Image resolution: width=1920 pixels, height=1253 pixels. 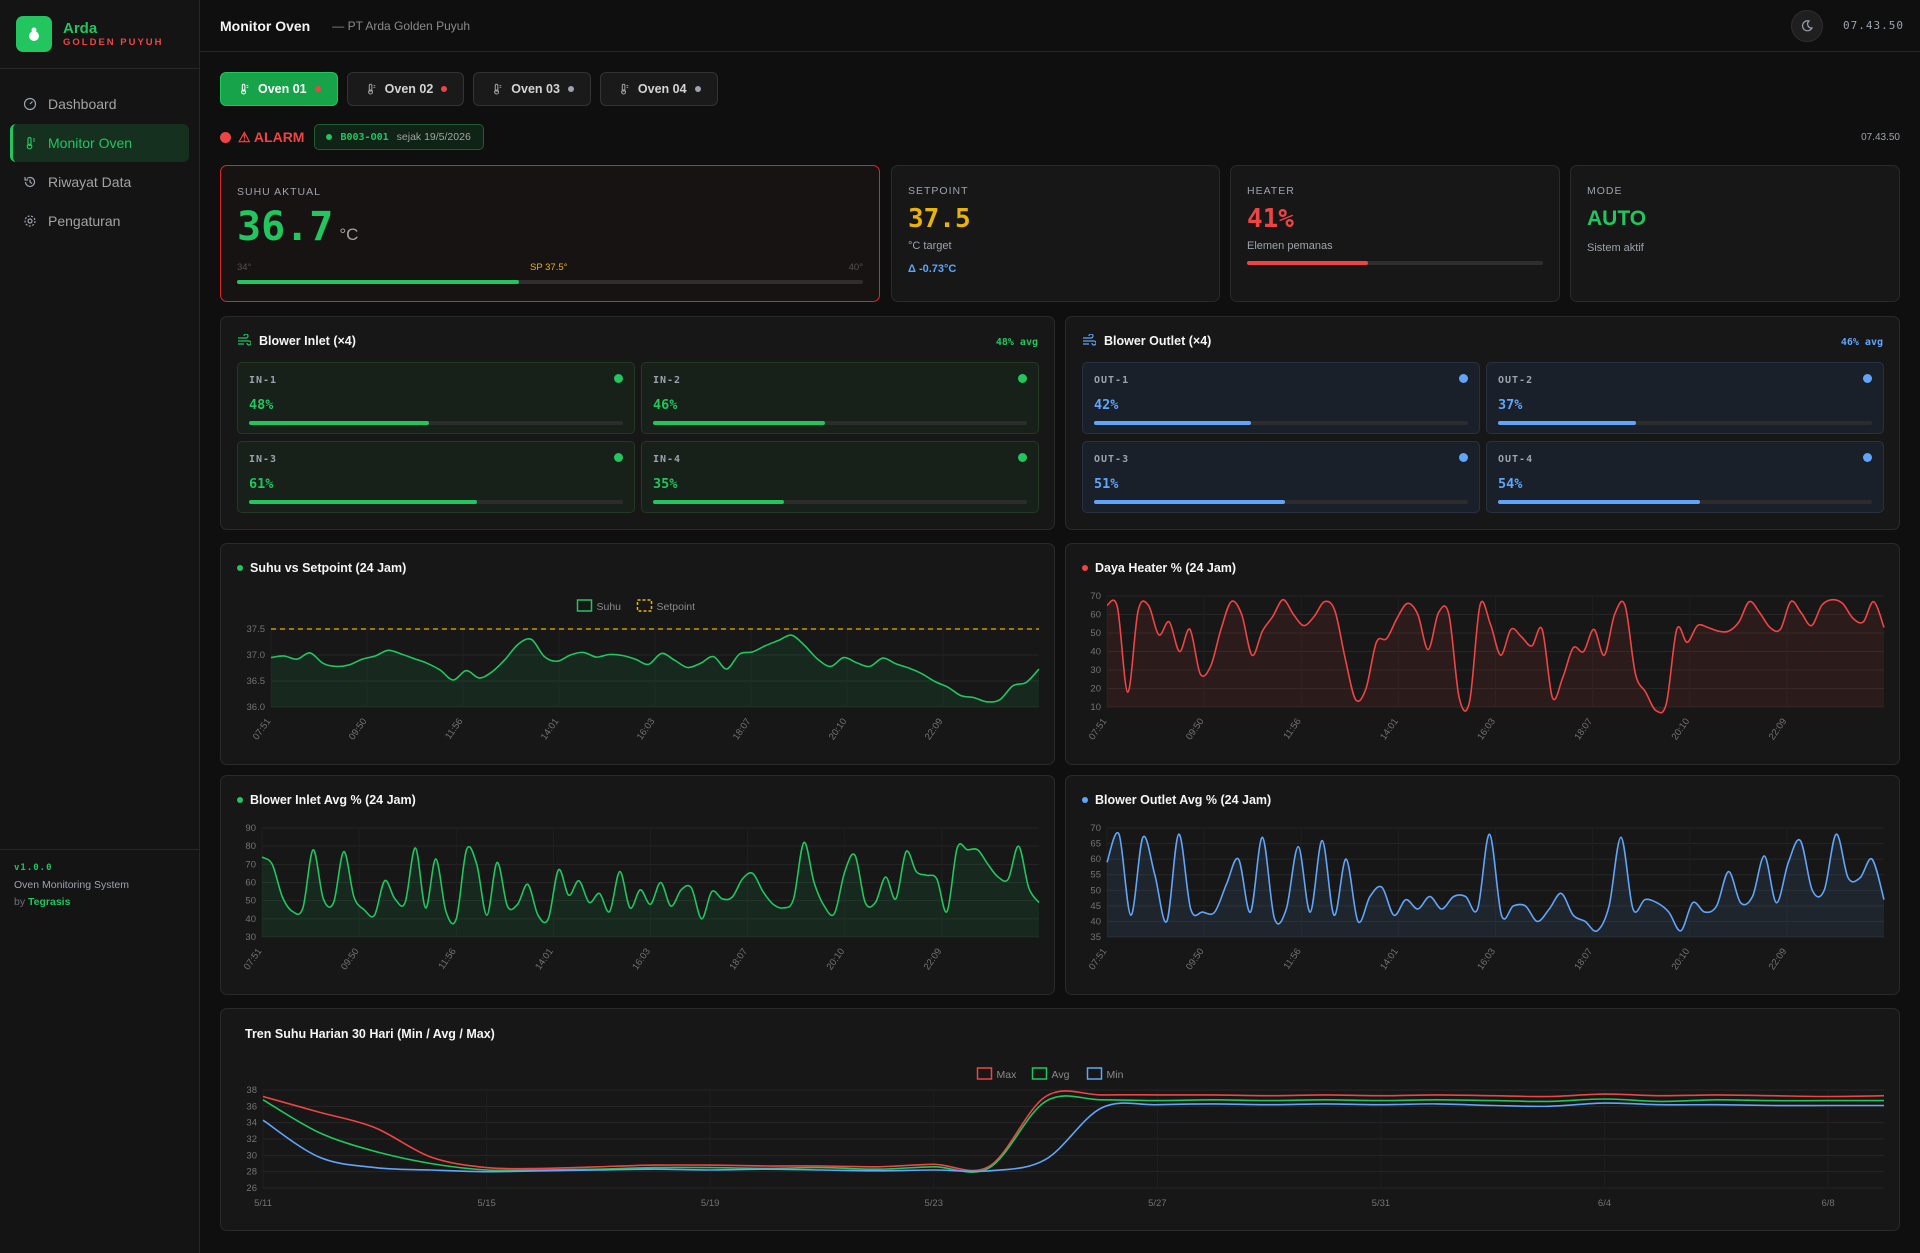 What do you see at coordinates (271, 136) in the screenshot?
I see `alarm-label: ⚠ ALARM` at bounding box center [271, 136].